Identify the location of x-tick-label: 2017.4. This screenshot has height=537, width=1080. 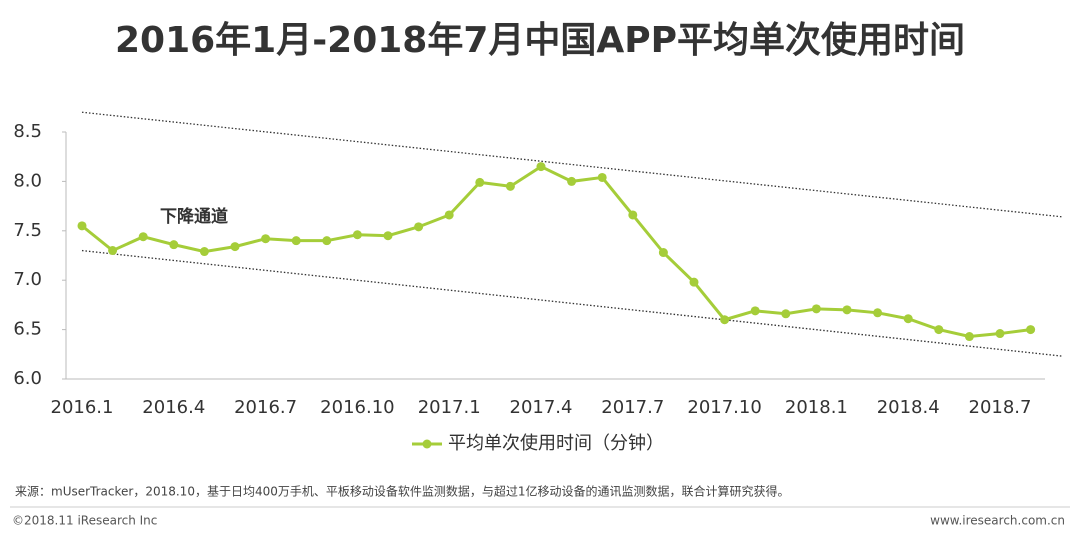
(541, 407).